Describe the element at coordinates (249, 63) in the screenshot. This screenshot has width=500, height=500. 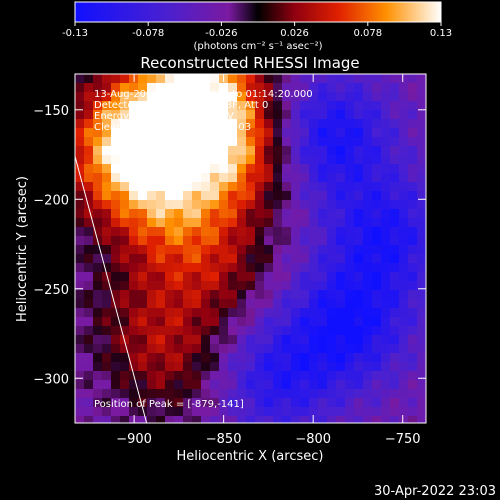
I see `chart-title: Reconstructed RHESSI Image` at that location.